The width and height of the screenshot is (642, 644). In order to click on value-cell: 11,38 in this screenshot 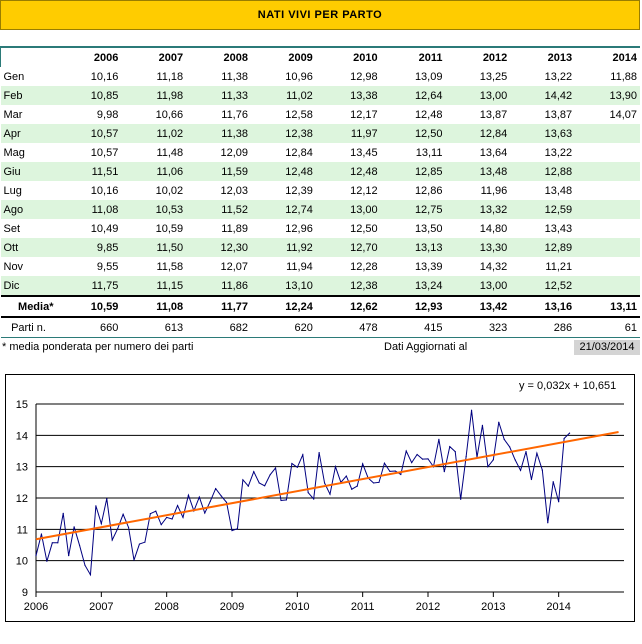, I will do `click(218, 133)`.